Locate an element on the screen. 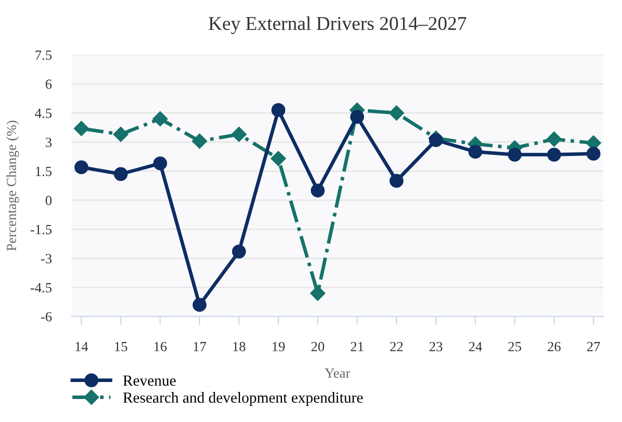 The image size is (622, 422). y-tick-label: 6 is located at coordinates (49, 84).